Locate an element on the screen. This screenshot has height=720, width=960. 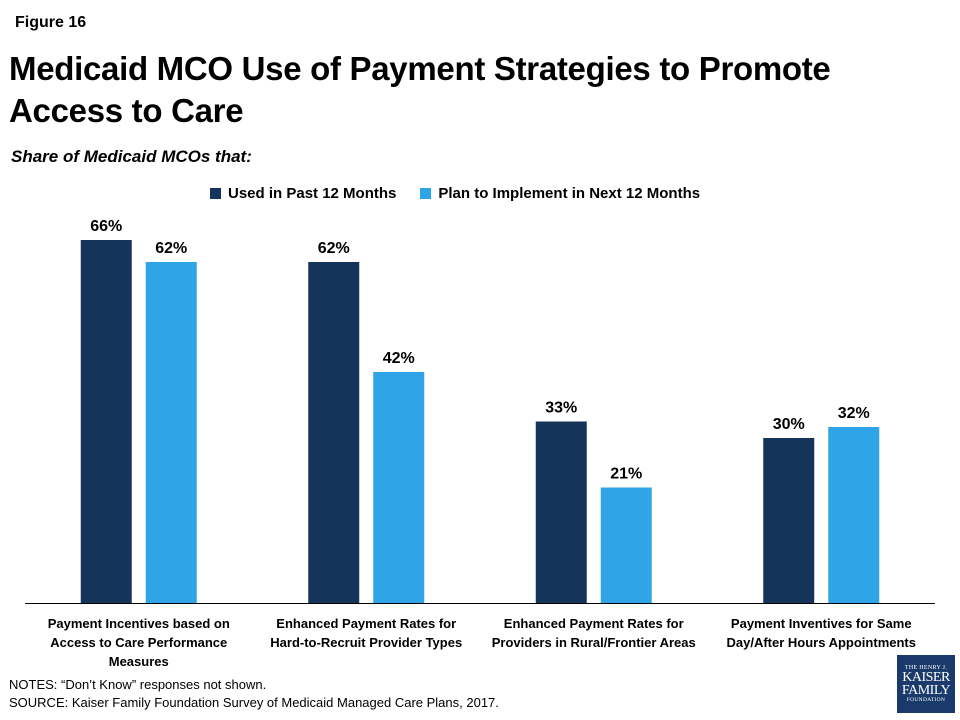
kff-logo: THE HENRY J. KAISER FAMILY FOUNDATION is located at coordinates (926, 684).